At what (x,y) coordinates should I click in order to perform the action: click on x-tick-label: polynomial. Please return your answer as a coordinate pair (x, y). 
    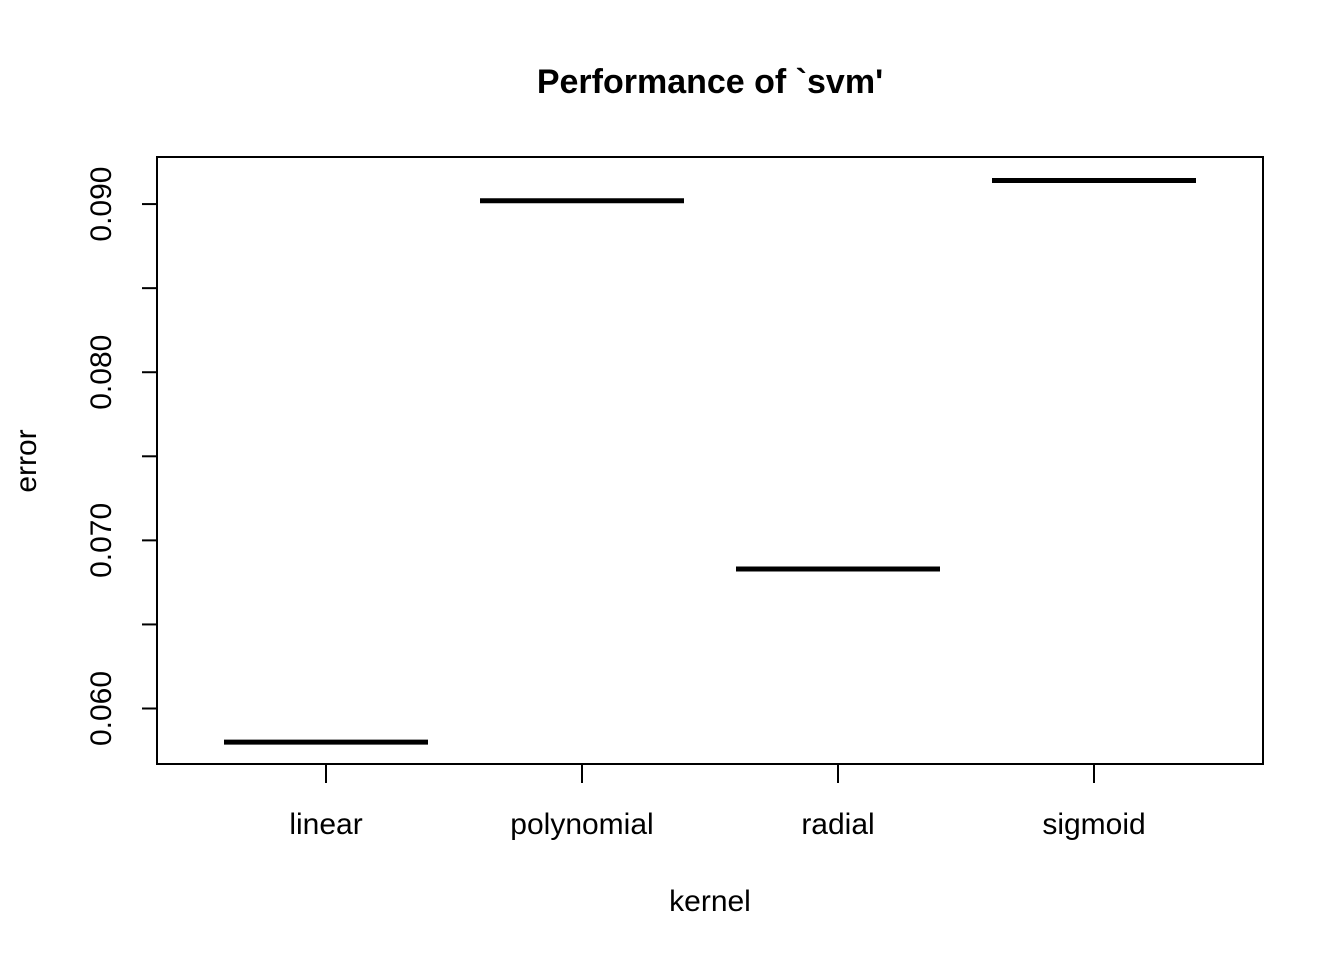
    Looking at the image, I should click on (581, 824).